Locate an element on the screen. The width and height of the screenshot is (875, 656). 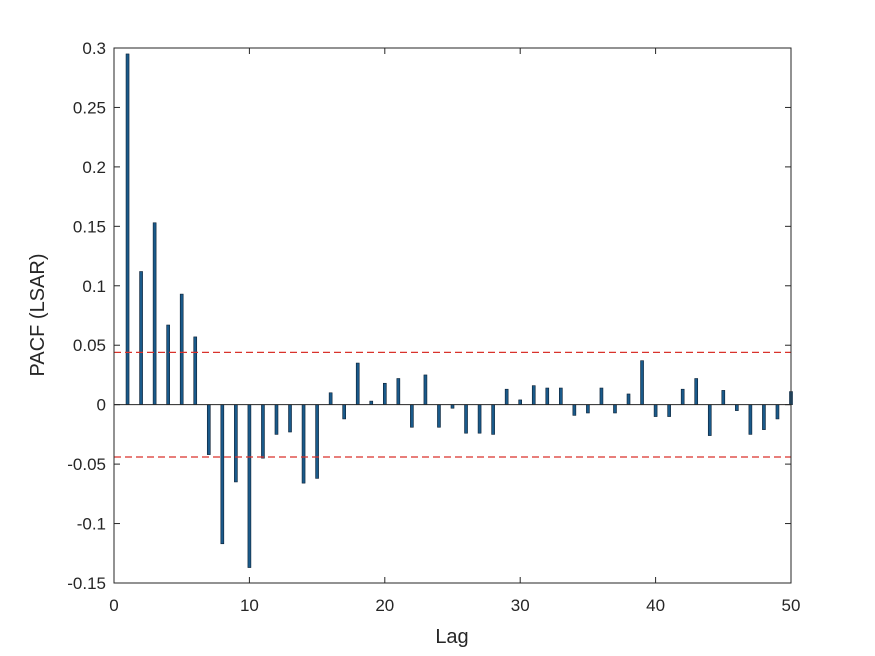
y-tick-label: -0.05 is located at coordinates (86, 464).